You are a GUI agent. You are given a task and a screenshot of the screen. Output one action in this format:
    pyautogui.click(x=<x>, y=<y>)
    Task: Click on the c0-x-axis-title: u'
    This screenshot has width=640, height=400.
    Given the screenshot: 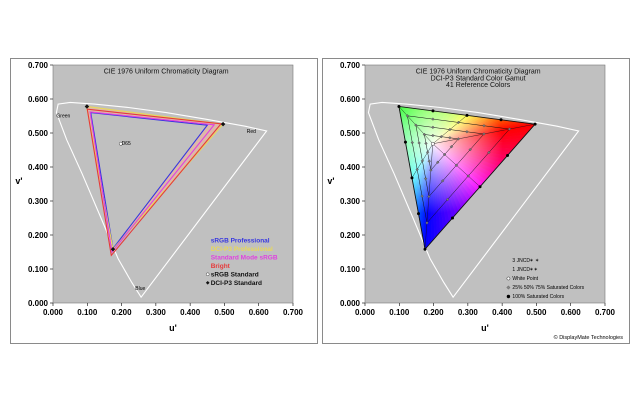 What is the action you would take?
    pyautogui.click(x=173, y=328)
    